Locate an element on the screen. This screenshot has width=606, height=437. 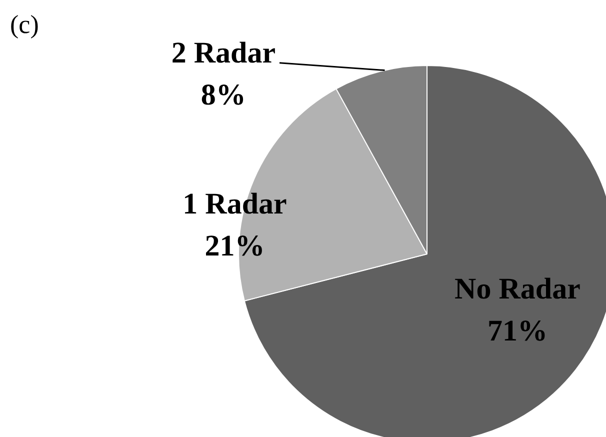
slice-label: 2 Radar is located at coordinates (223, 53).